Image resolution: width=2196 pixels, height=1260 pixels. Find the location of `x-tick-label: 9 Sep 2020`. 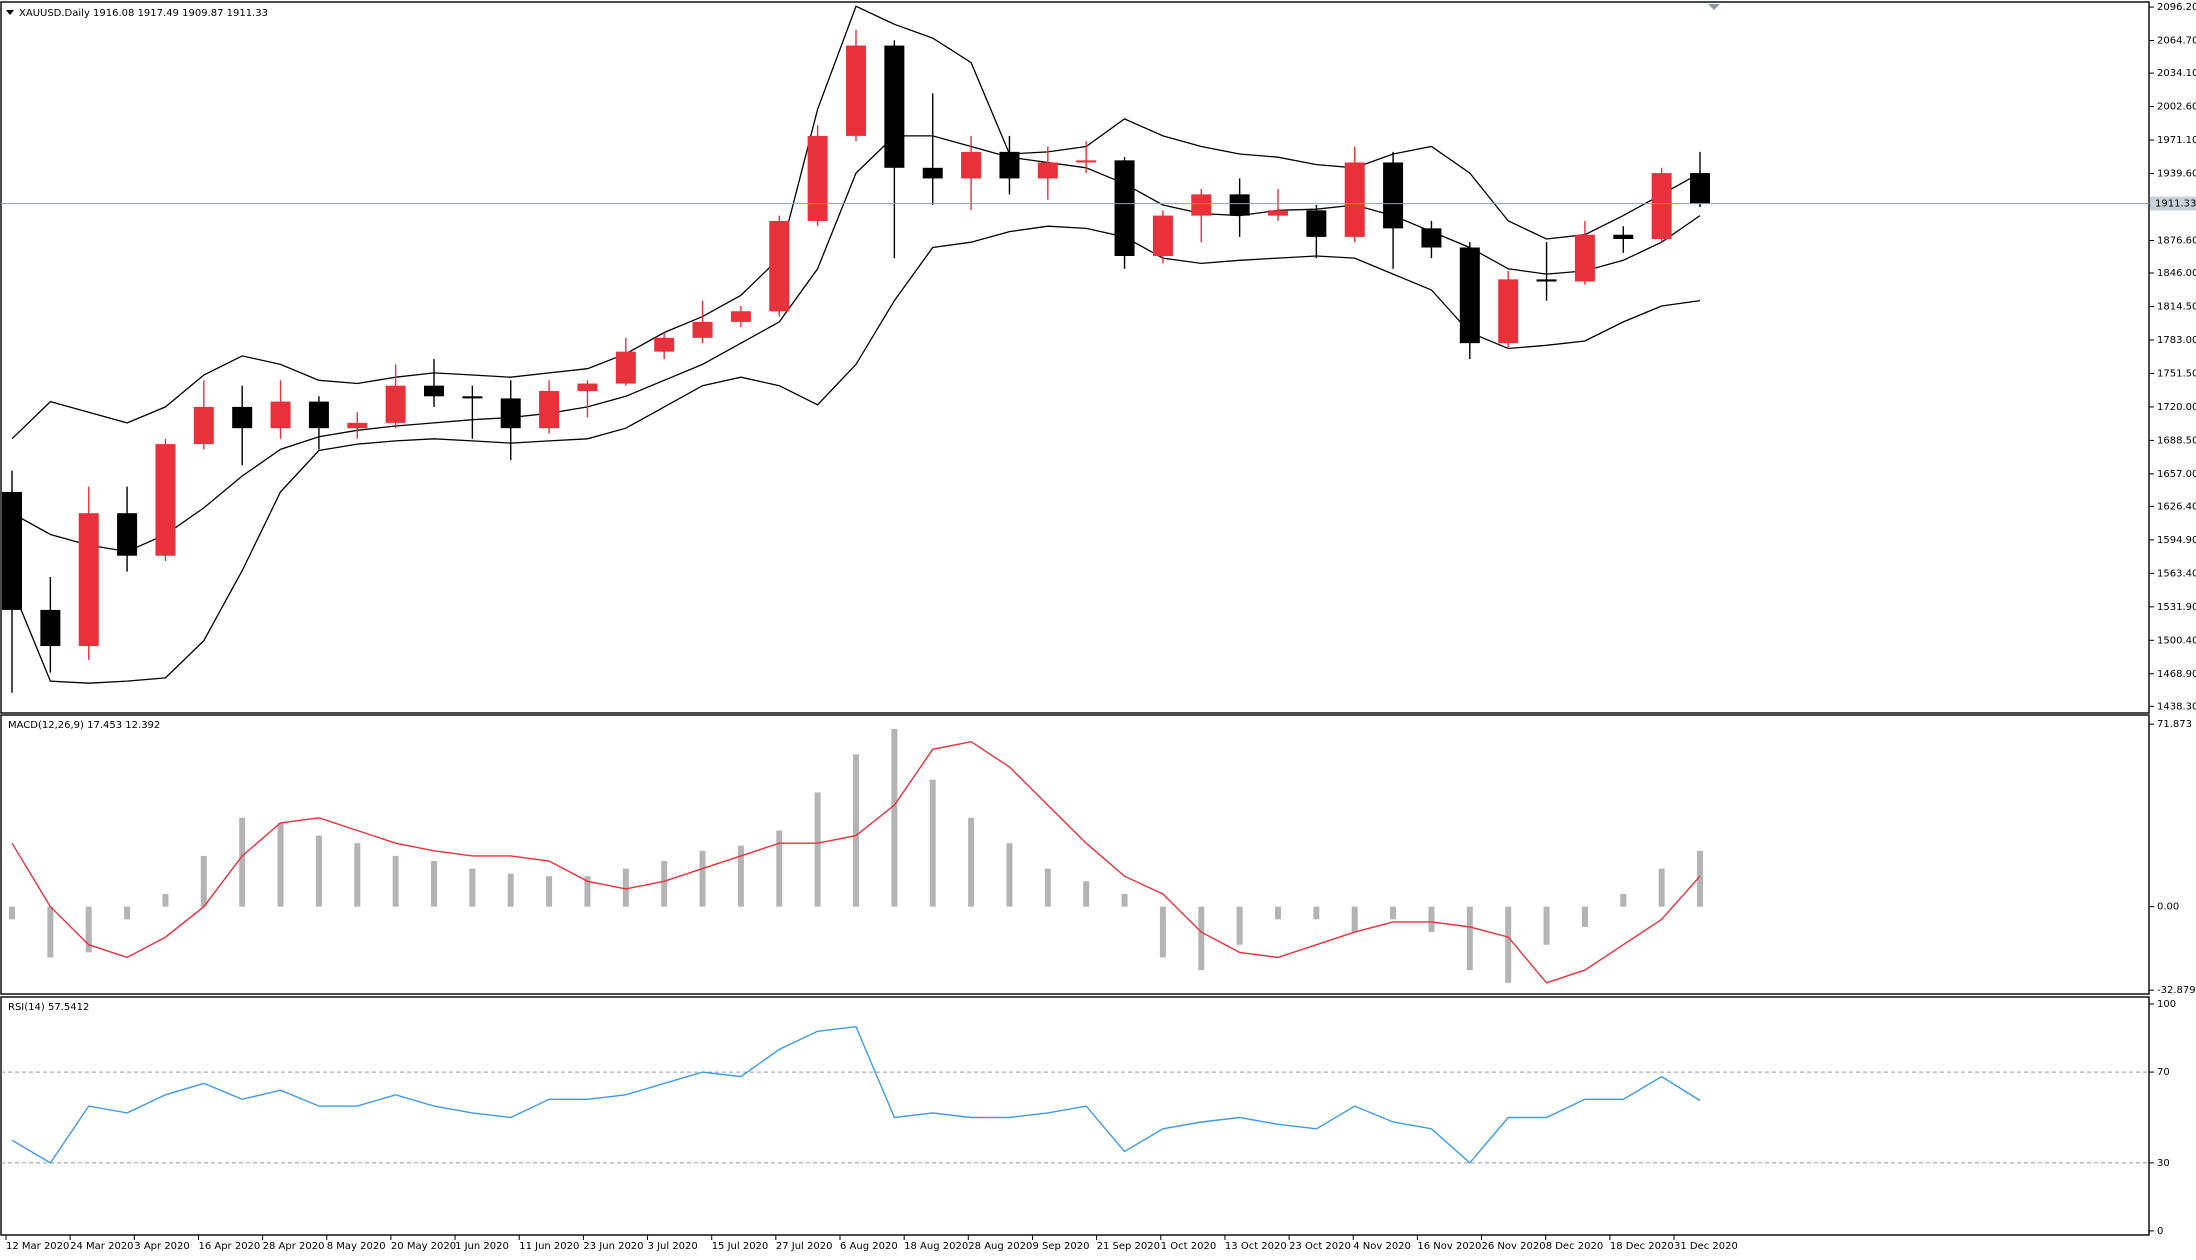

x-tick-label: 9 Sep 2020 is located at coordinates (1060, 1246).